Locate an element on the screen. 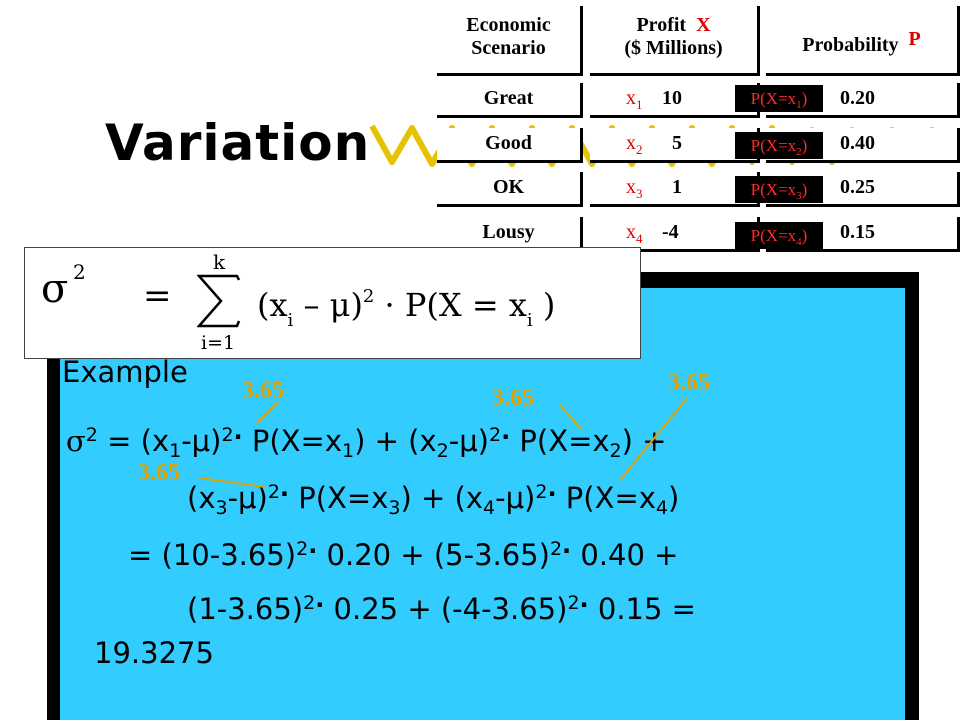  row-scenario: OK is located at coordinates (510, 189).